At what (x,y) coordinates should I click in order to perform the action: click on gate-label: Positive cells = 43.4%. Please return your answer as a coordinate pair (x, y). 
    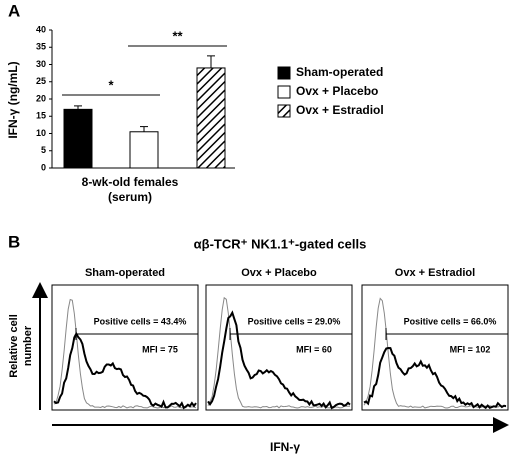
    Looking at the image, I should click on (140, 321).